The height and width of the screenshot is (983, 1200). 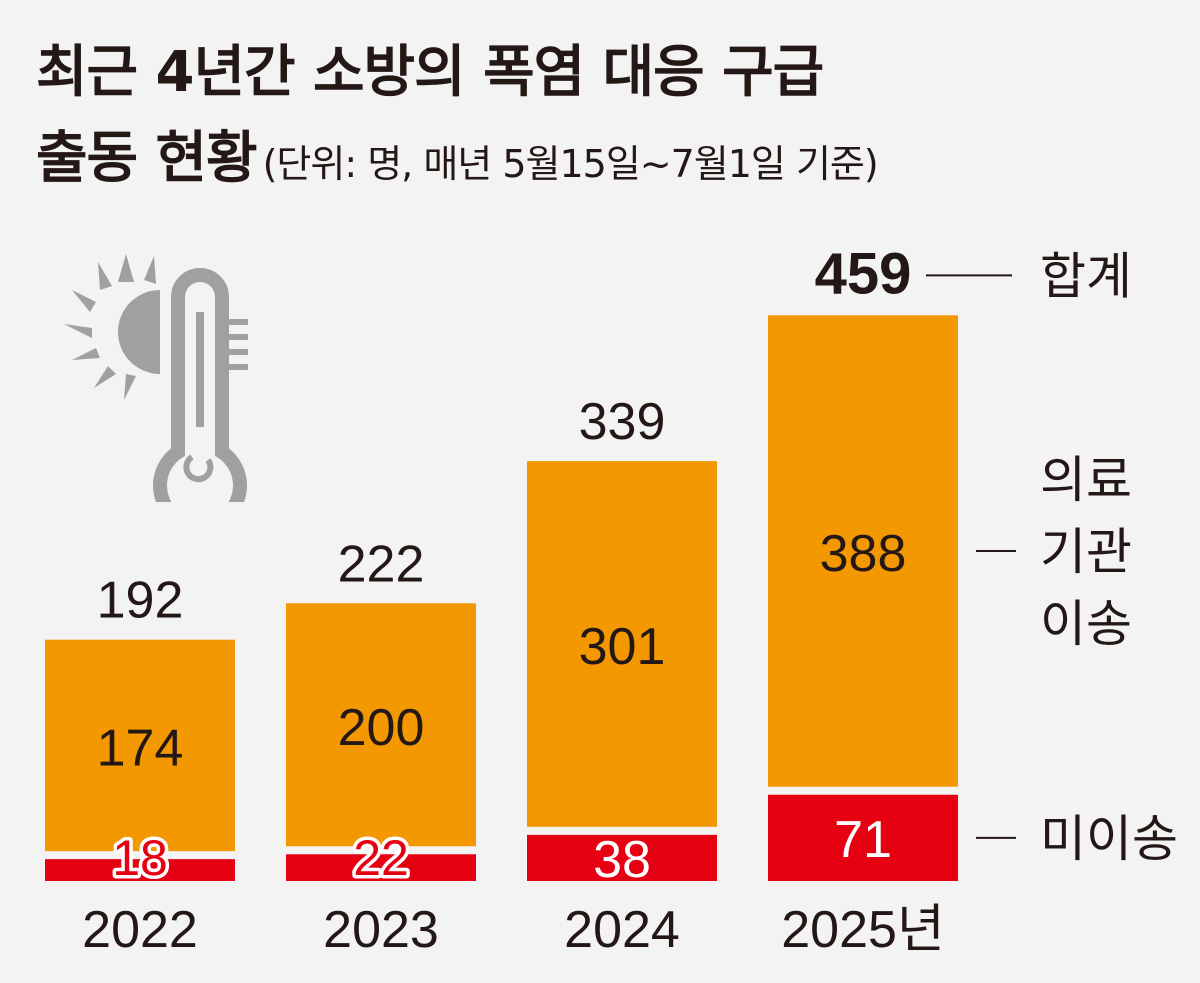 I want to click on label-total-2: 339, so click(x=622, y=422).